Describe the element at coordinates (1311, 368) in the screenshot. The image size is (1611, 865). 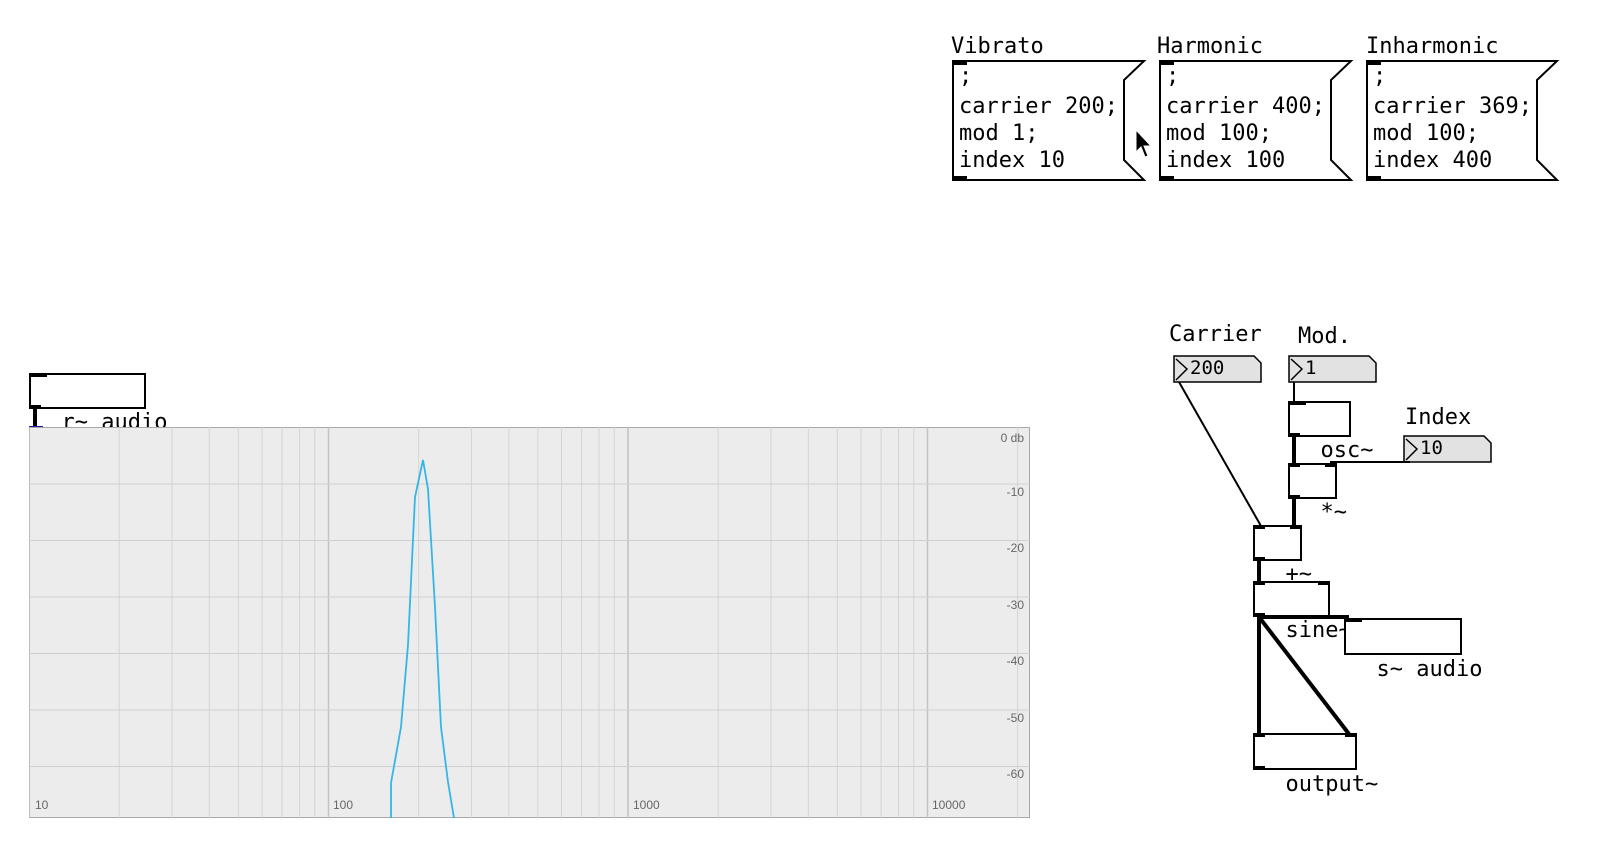
I see `mod-value: 1` at that location.